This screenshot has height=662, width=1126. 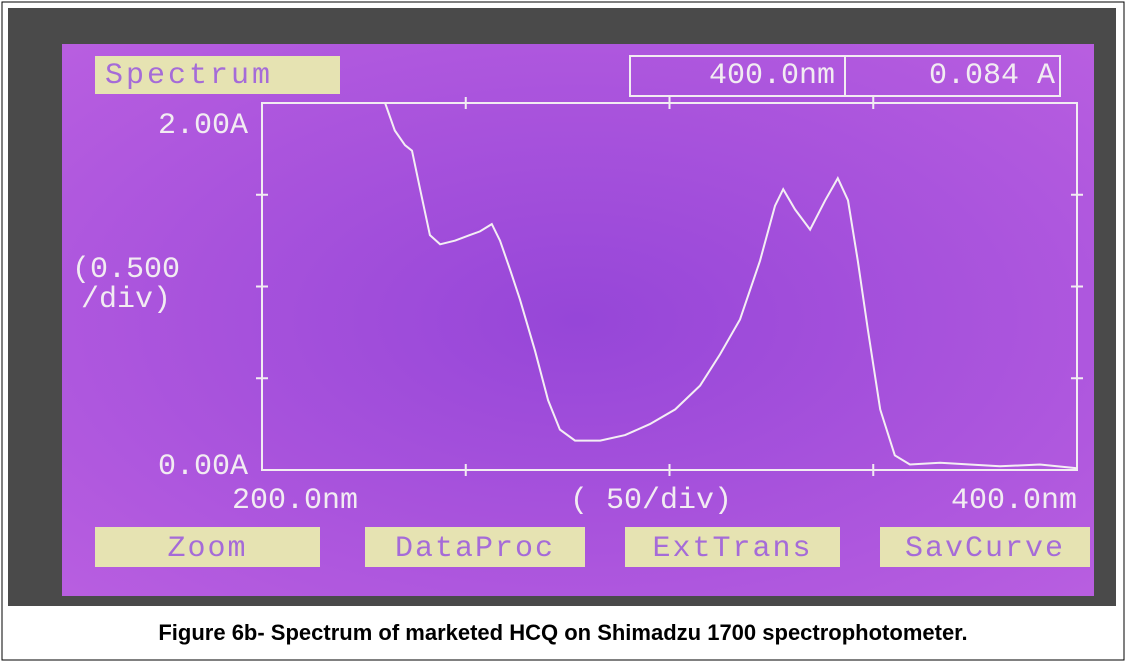 What do you see at coordinates (992, 76) in the screenshot?
I see `absorbance: 0.084 A` at bounding box center [992, 76].